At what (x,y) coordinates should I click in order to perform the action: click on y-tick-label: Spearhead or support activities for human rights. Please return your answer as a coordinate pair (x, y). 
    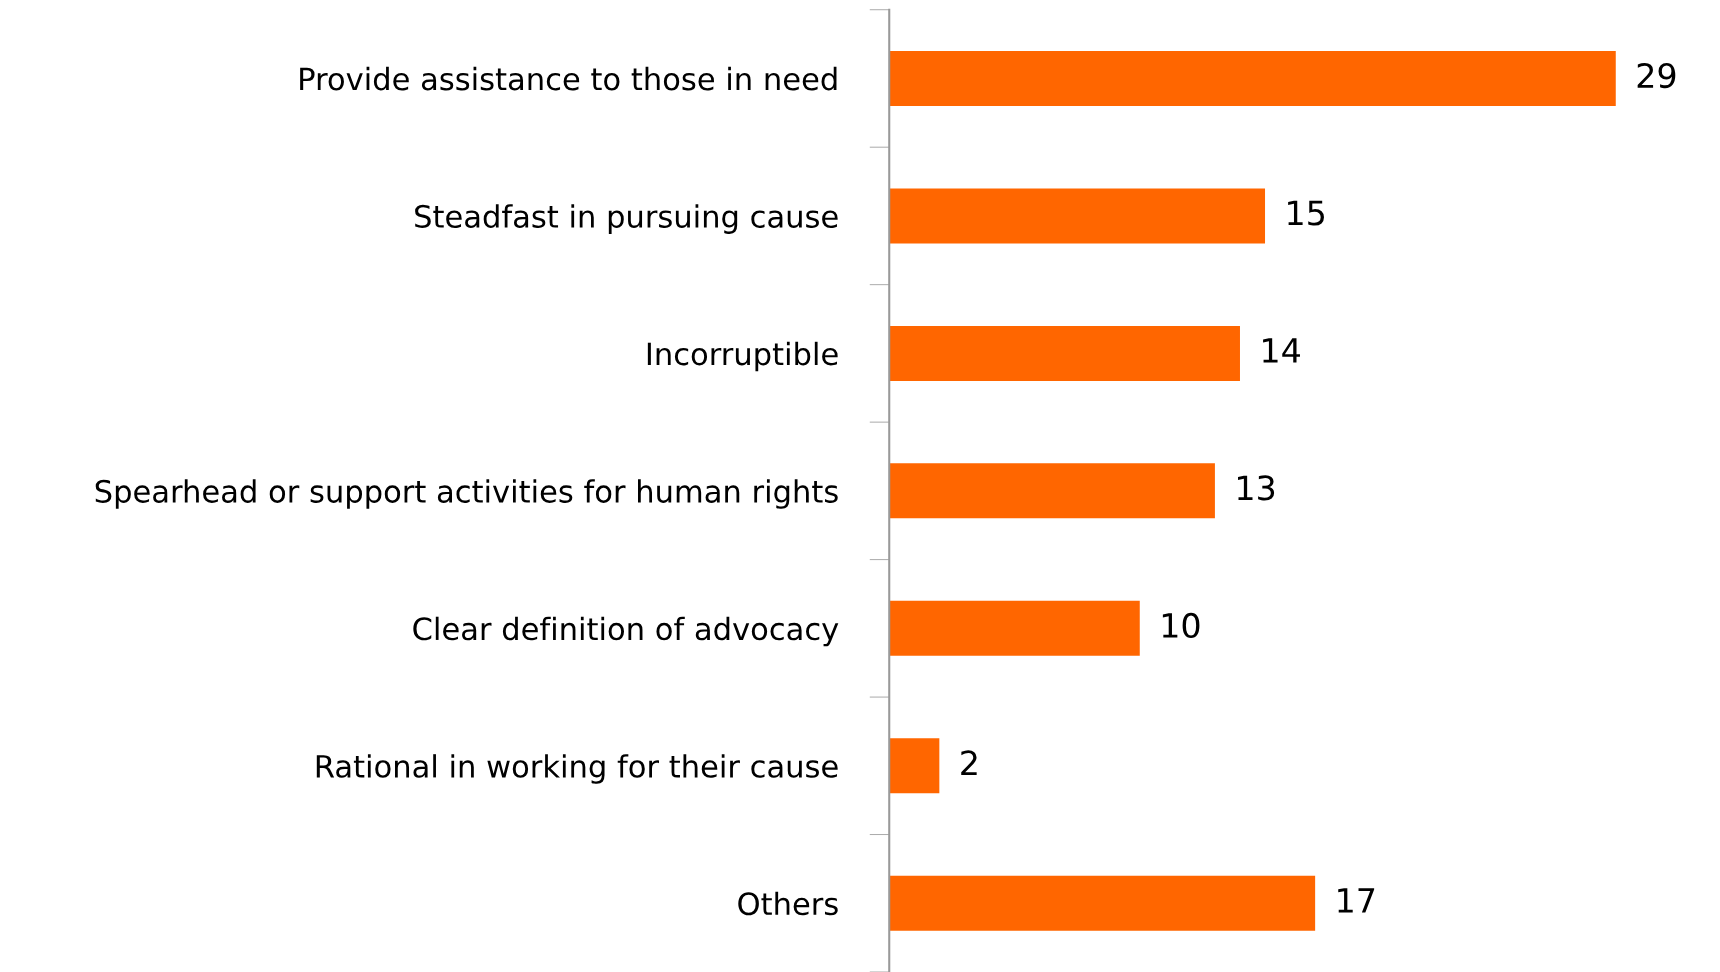
    Looking at the image, I should click on (466, 494).